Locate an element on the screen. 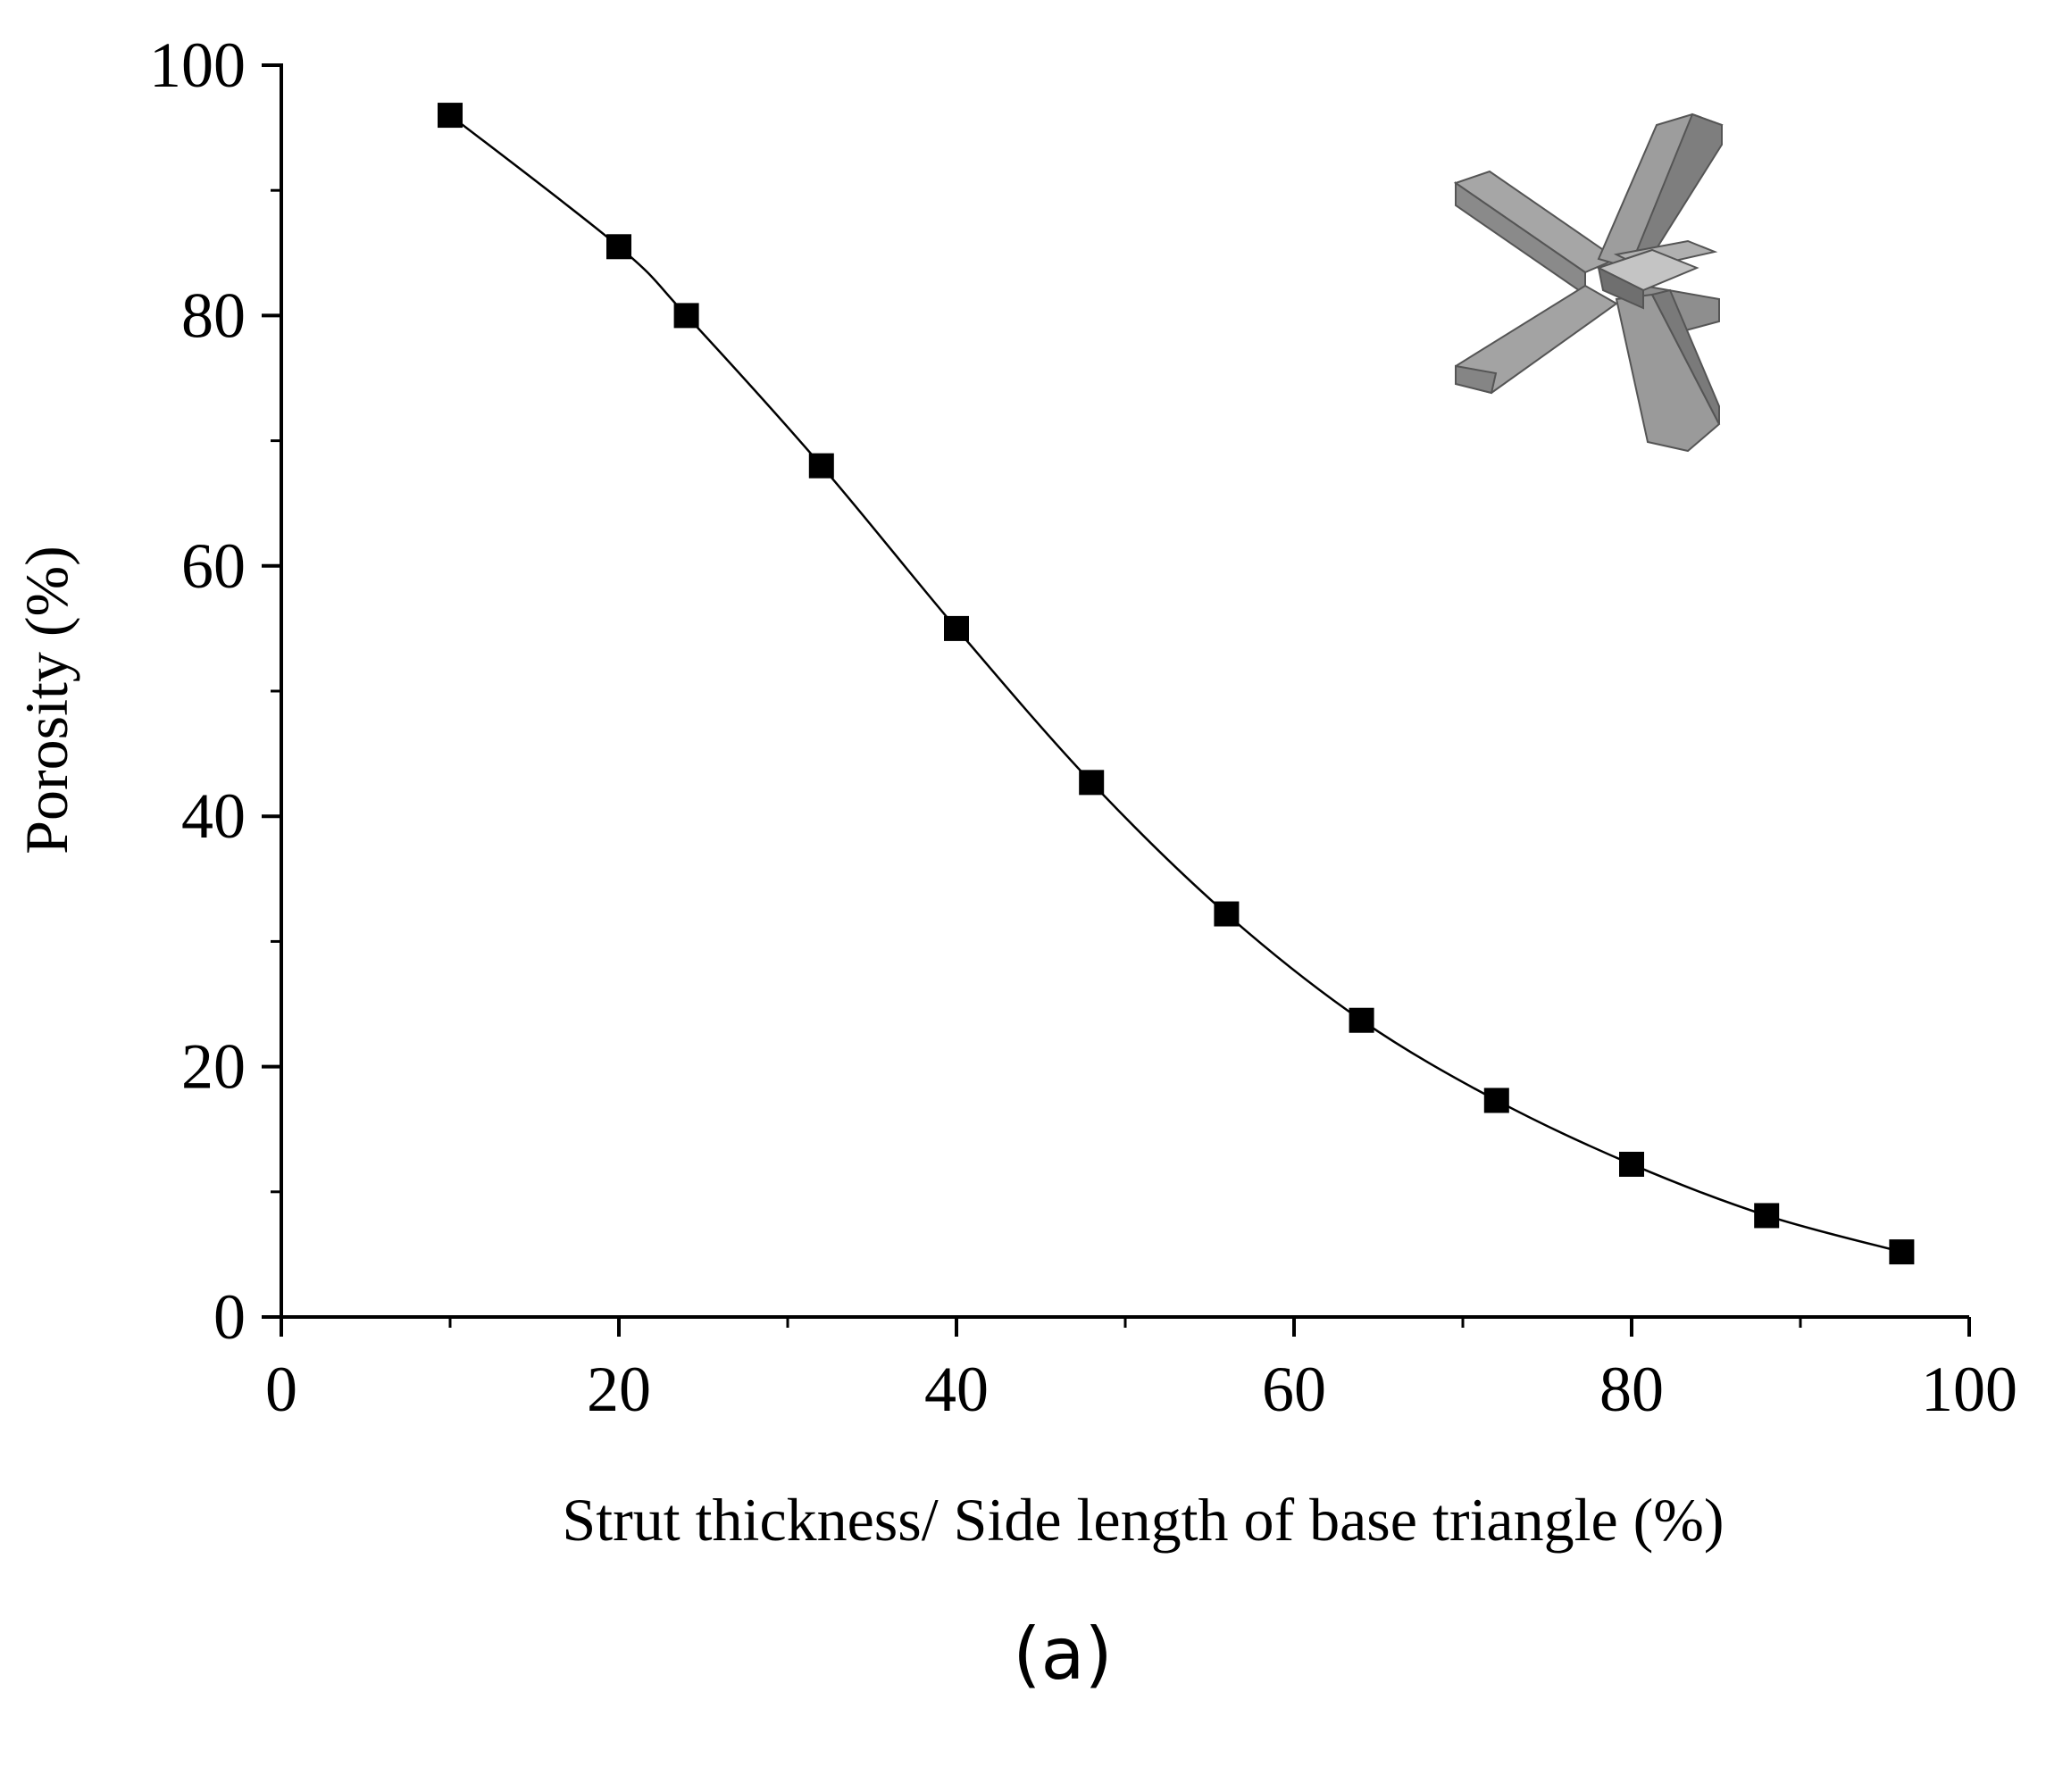  x-tick-label: 0 is located at coordinates (281, 1389).